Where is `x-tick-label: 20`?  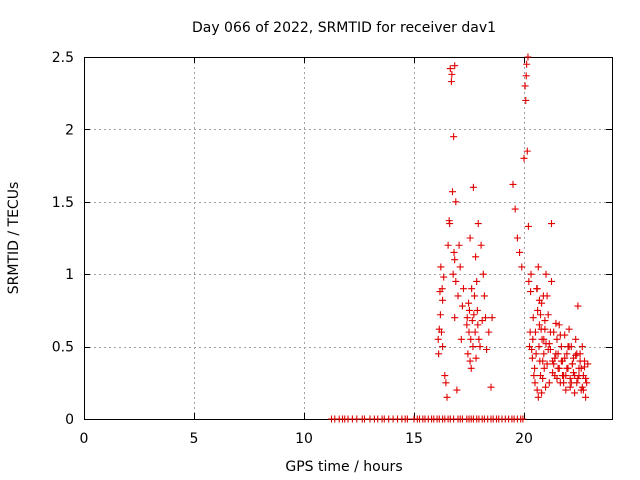
x-tick-label: 20 is located at coordinates (524, 439).